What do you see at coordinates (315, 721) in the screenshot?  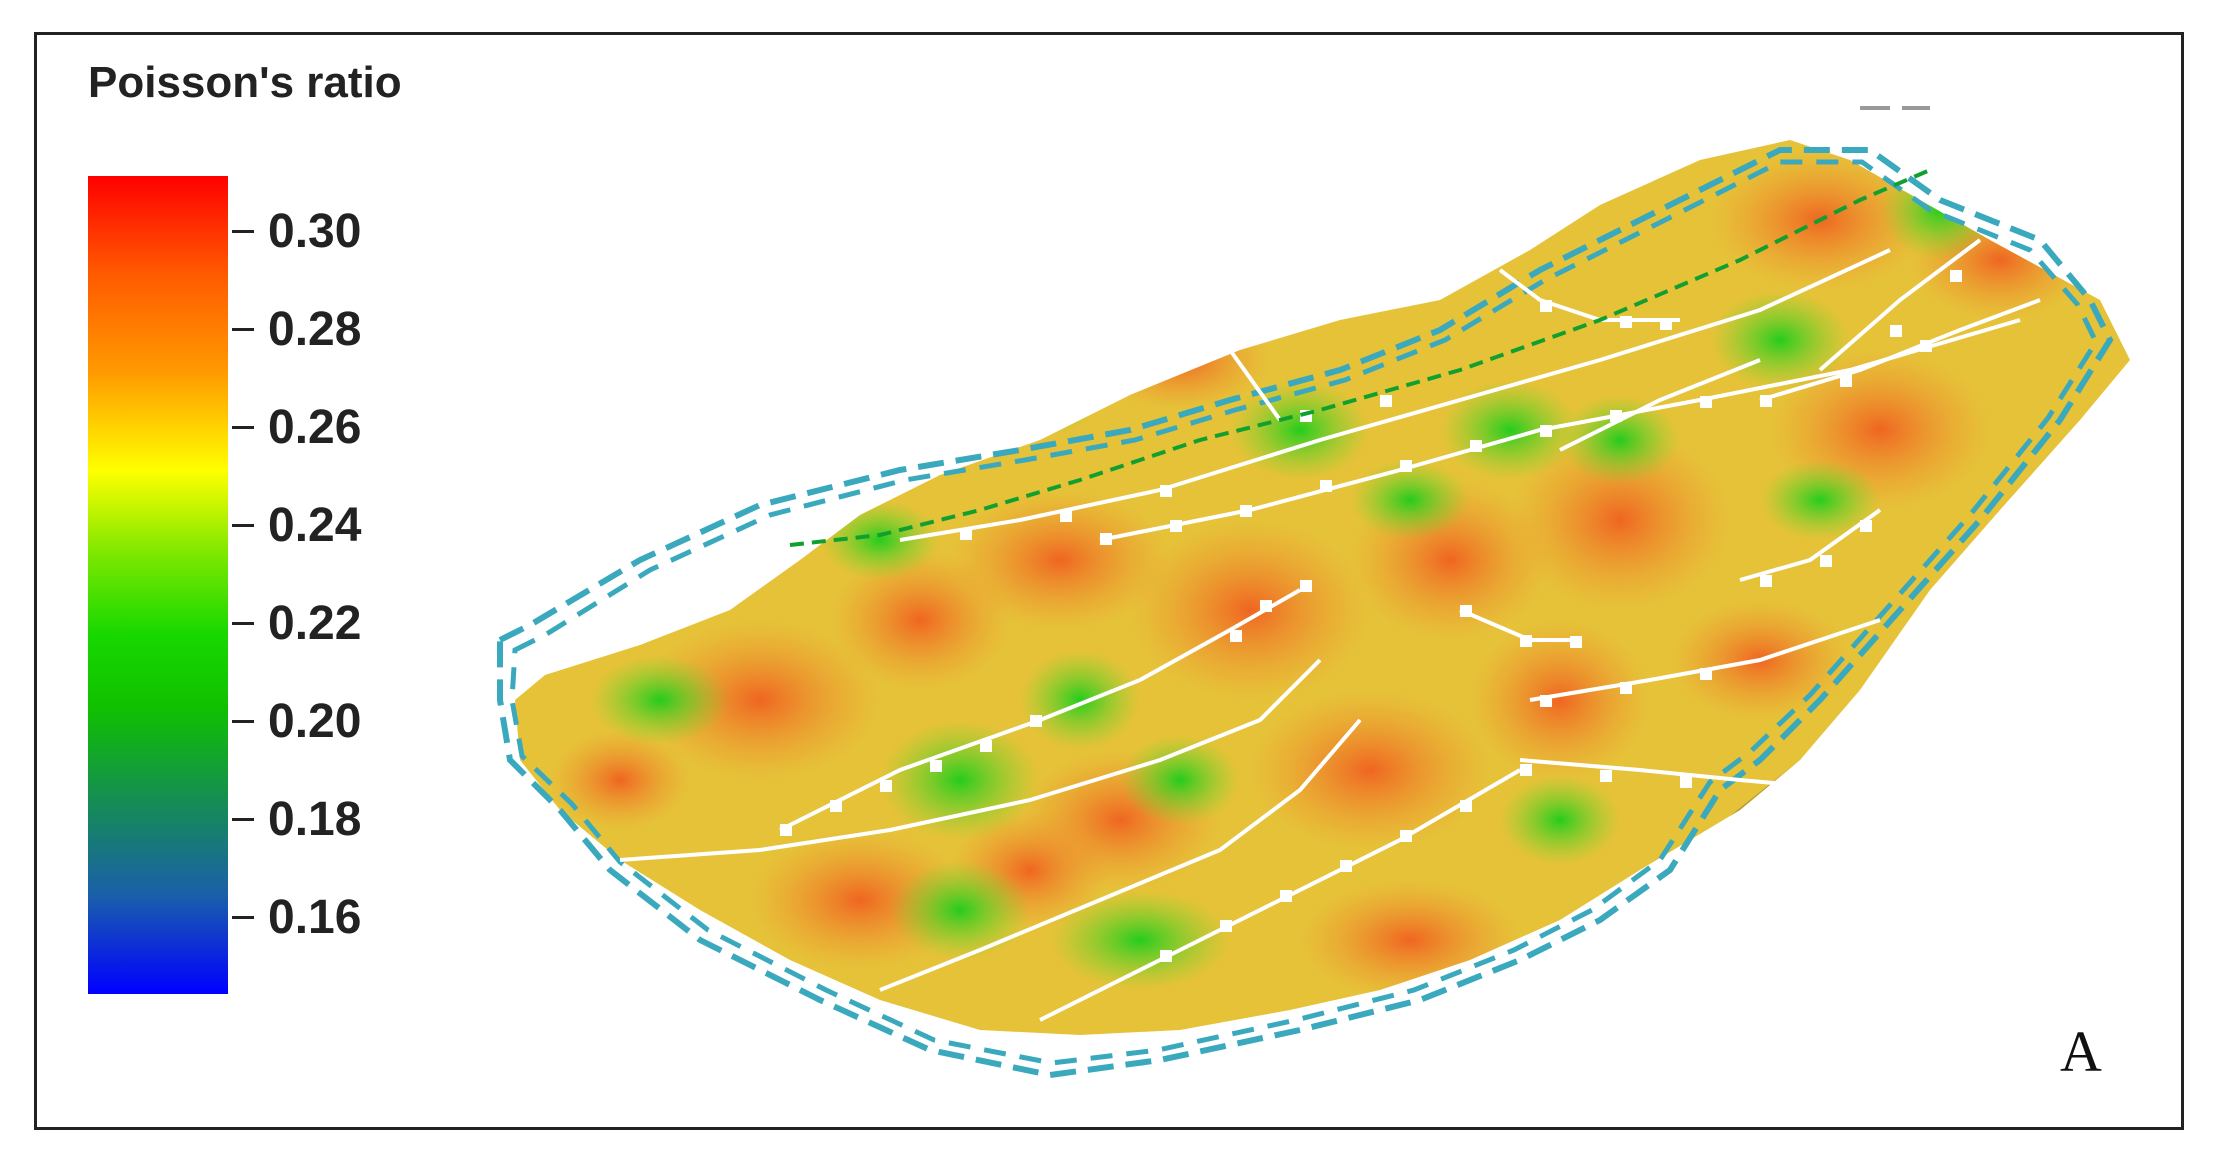 I see `colorbar-tick-label: 0.20` at bounding box center [315, 721].